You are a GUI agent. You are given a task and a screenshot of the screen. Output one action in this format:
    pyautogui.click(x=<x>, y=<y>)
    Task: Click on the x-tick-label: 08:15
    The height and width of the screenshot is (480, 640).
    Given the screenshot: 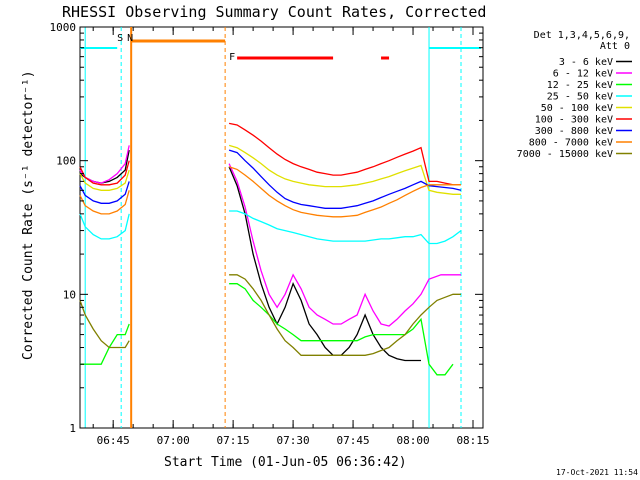 What is the action you would take?
    pyautogui.click(x=472, y=440)
    